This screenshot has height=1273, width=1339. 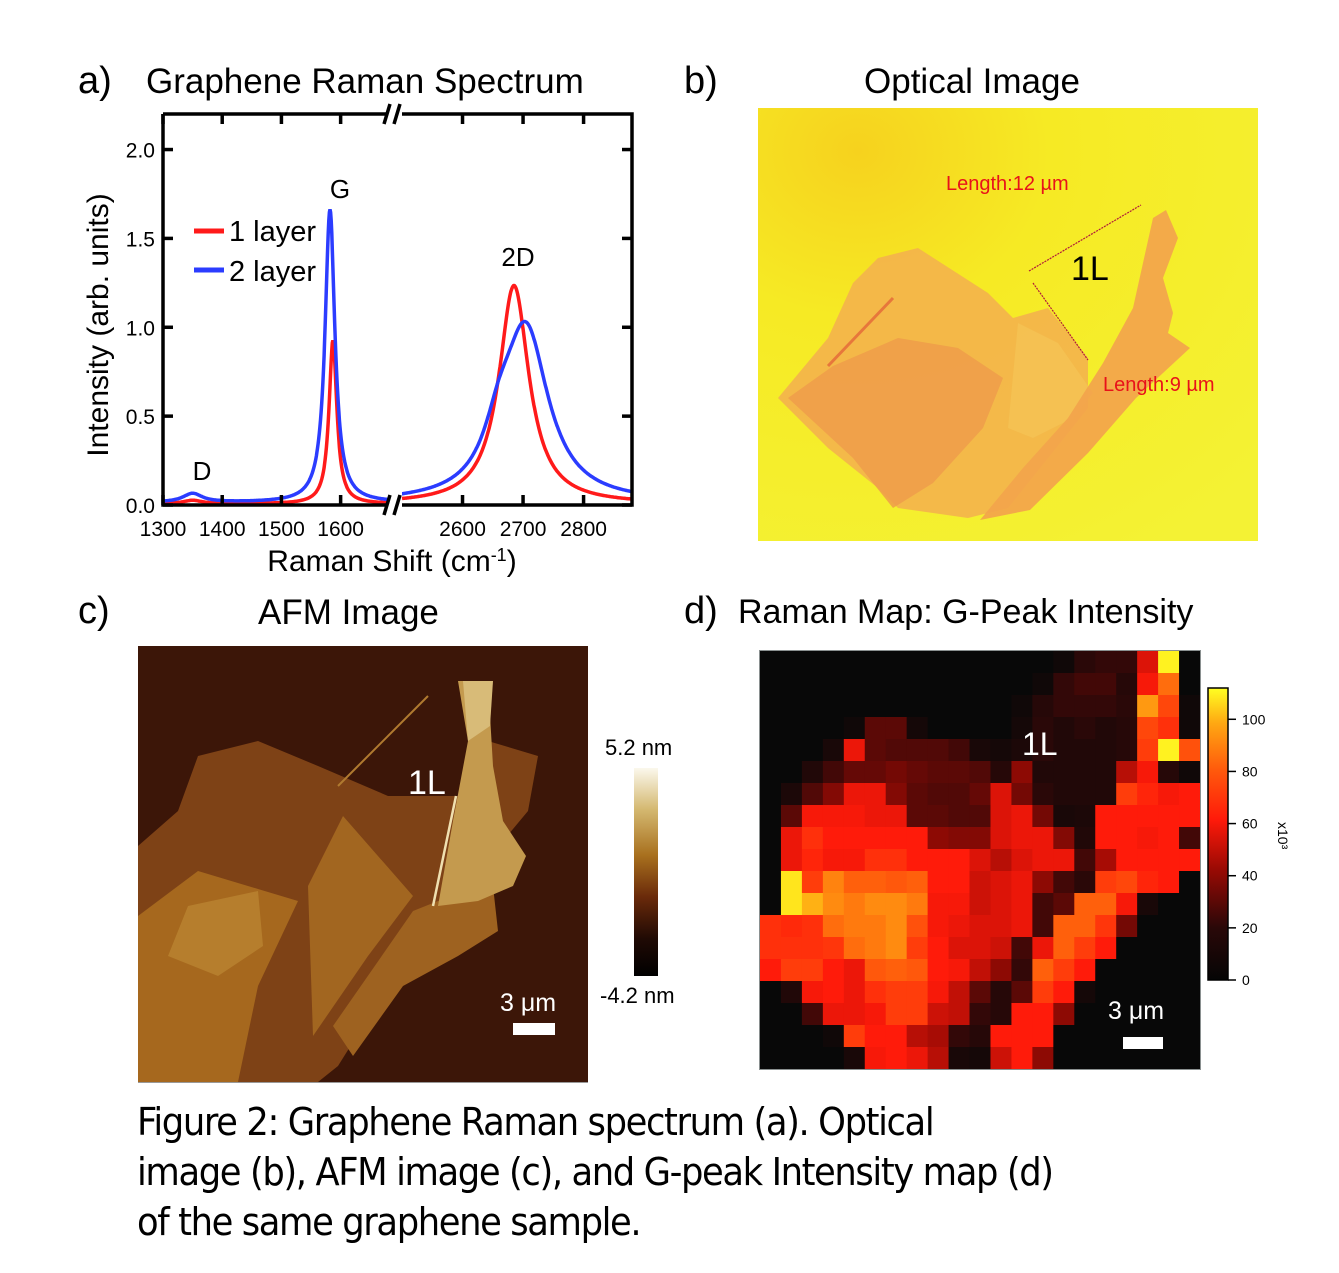 What do you see at coordinates (875, 662) in the screenshot?
I see `heatmap-cell-r0-c5` at bounding box center [875, 662].